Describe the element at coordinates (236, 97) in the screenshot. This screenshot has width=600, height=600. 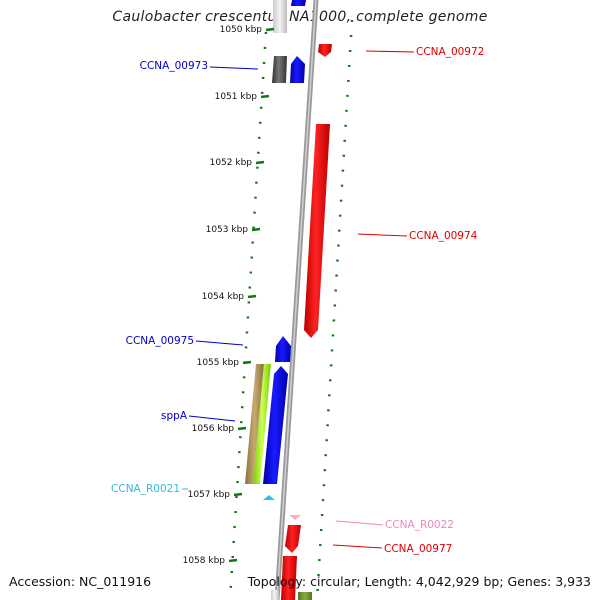
I see `kbp-tick-label: 1051 kbp` at that location.